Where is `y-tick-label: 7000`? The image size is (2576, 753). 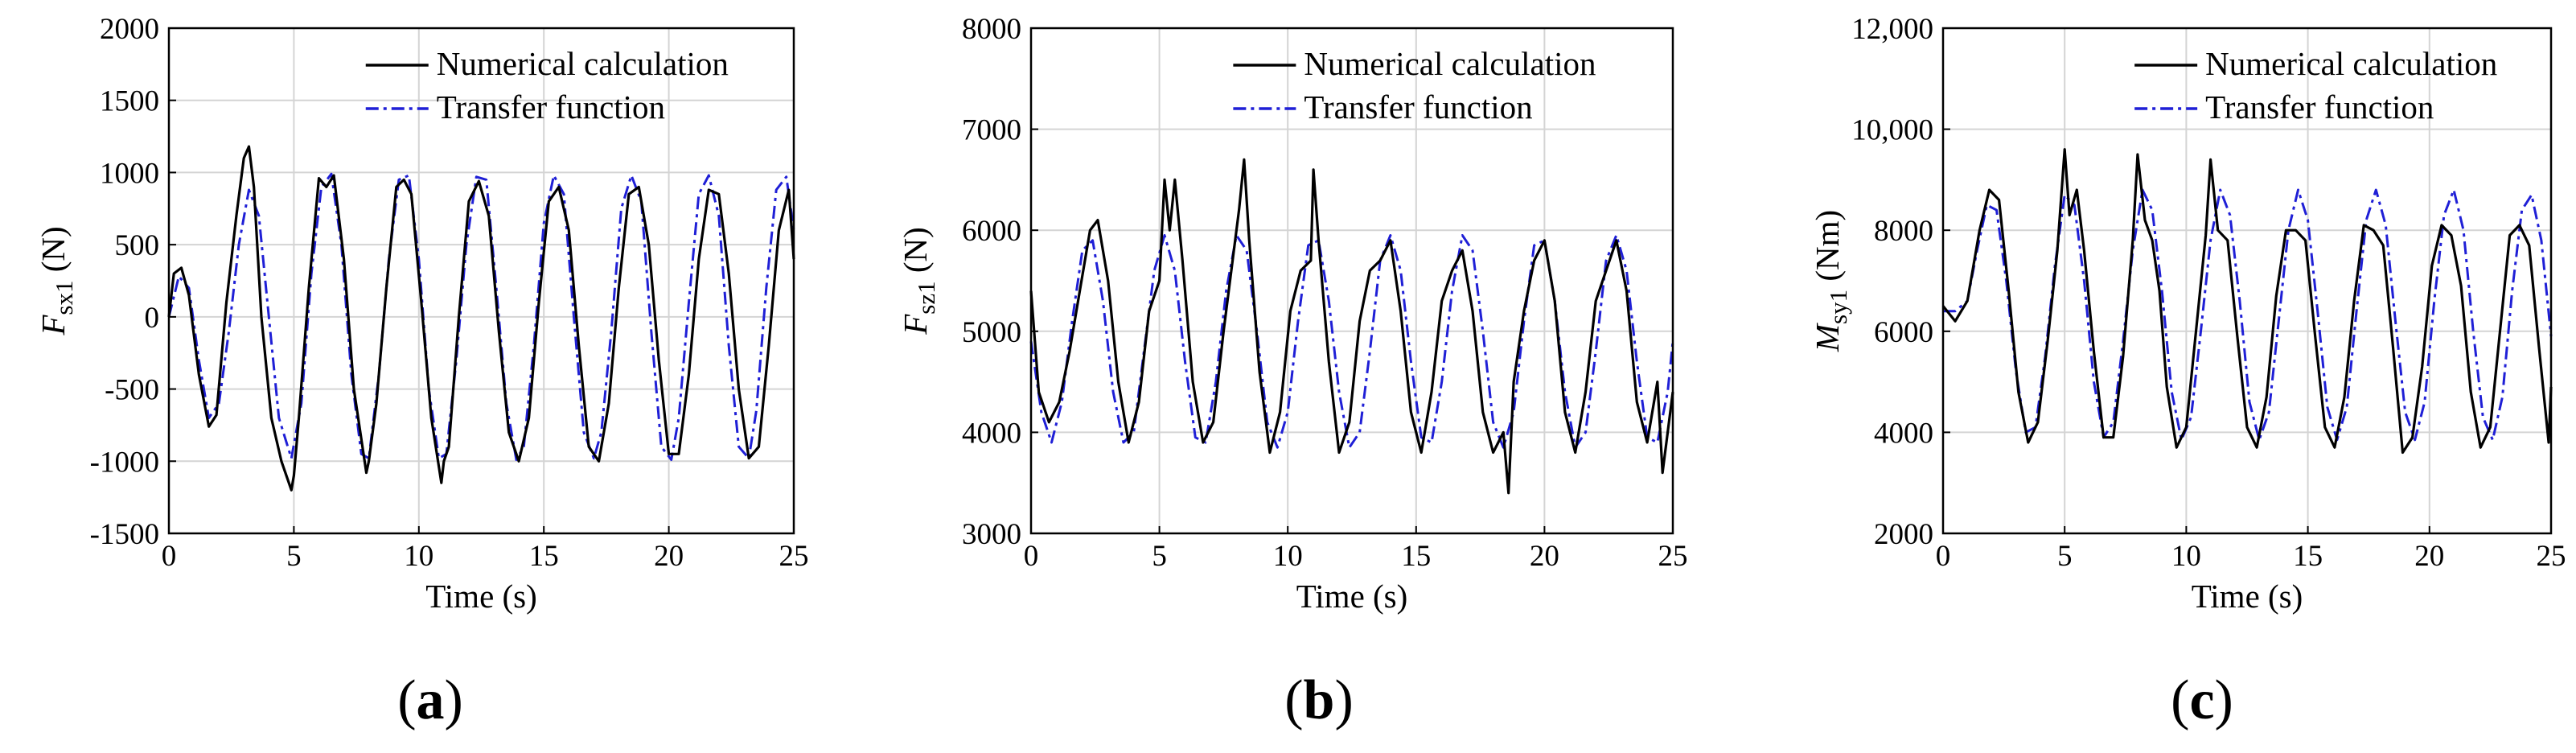
y-tick-label: 7000 is located at coordinates (991, 130).